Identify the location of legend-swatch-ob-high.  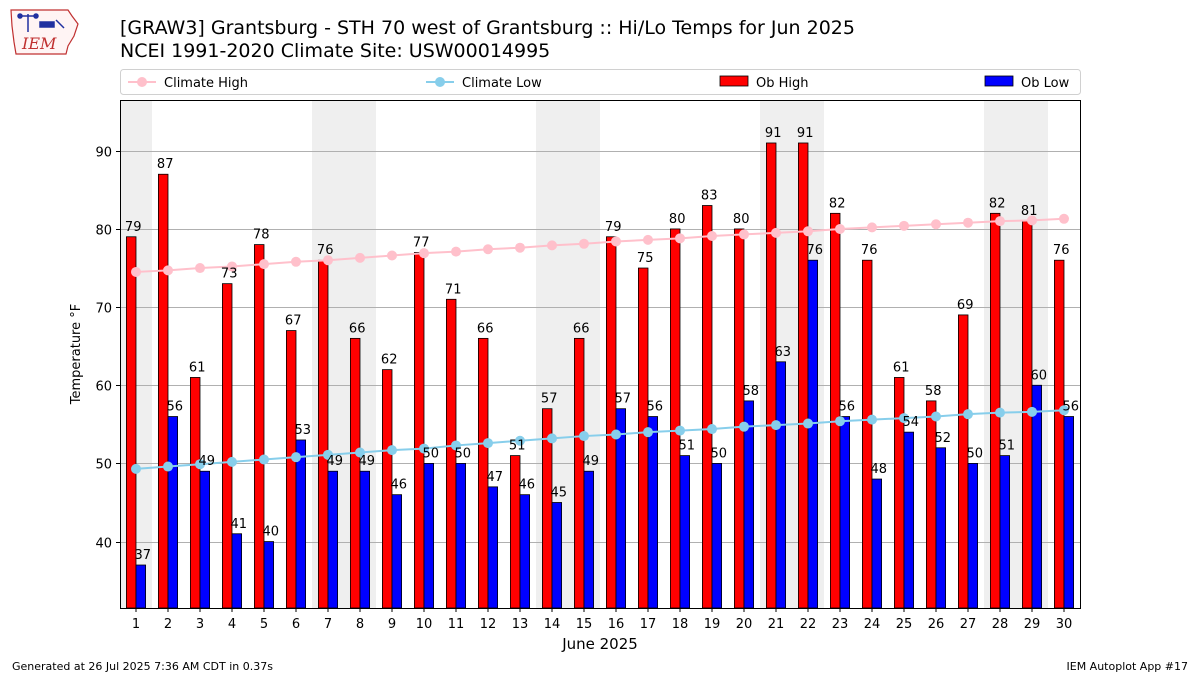
(734, 81).